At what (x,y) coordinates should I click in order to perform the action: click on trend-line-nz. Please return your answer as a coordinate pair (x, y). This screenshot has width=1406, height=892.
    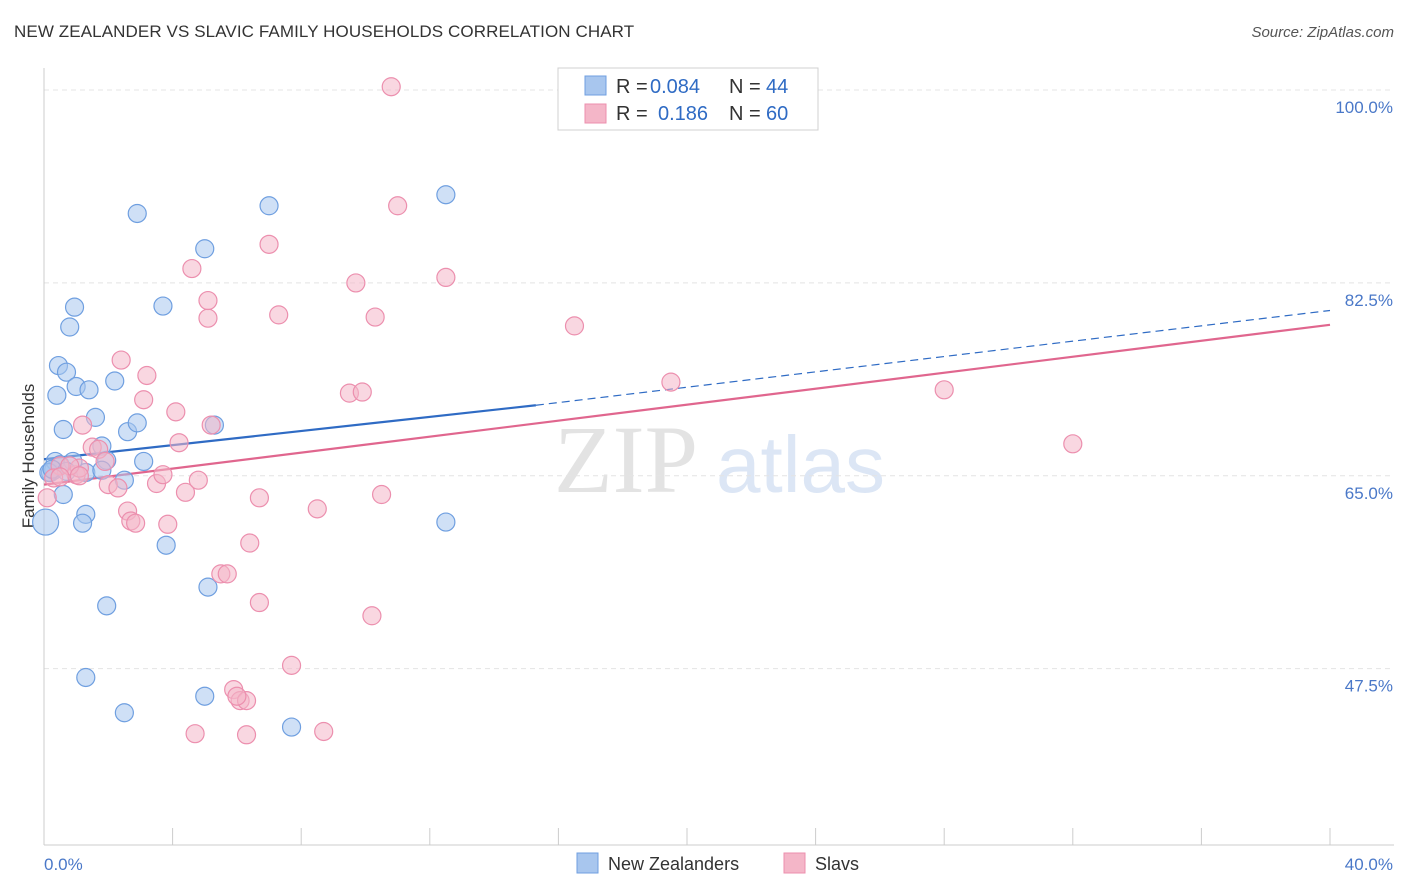
    Looking at the image, I should click on (290, 432).